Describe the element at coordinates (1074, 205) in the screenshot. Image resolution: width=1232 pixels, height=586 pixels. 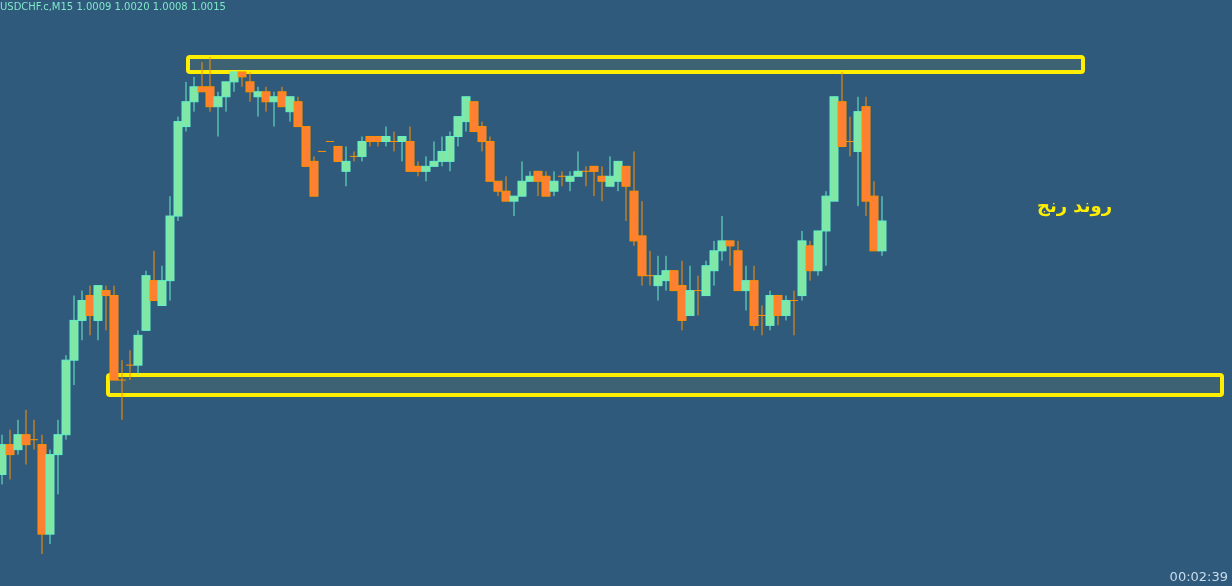
I see `annotation: روند رنج` at that location.